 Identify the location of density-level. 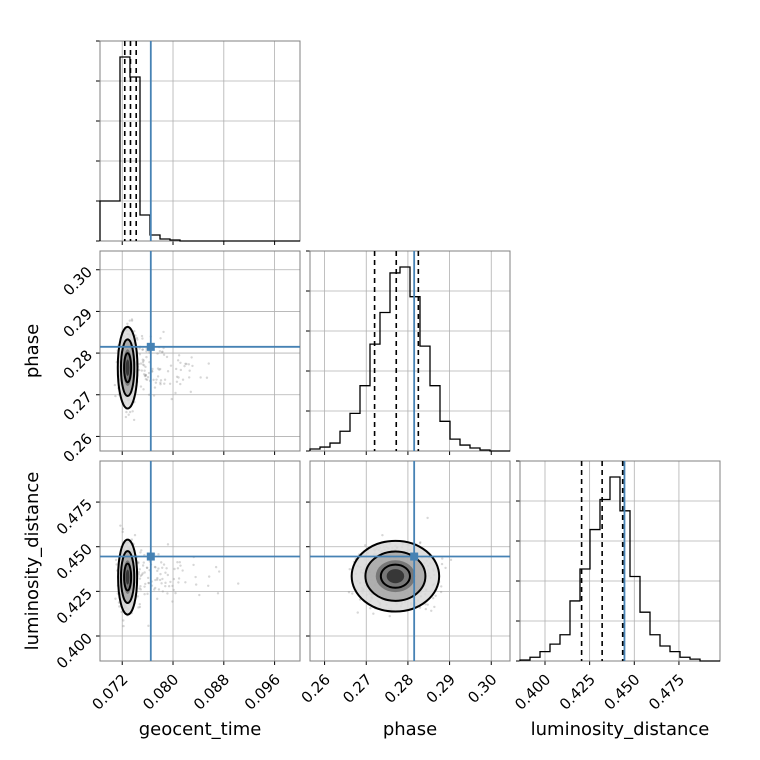
(395, 576).